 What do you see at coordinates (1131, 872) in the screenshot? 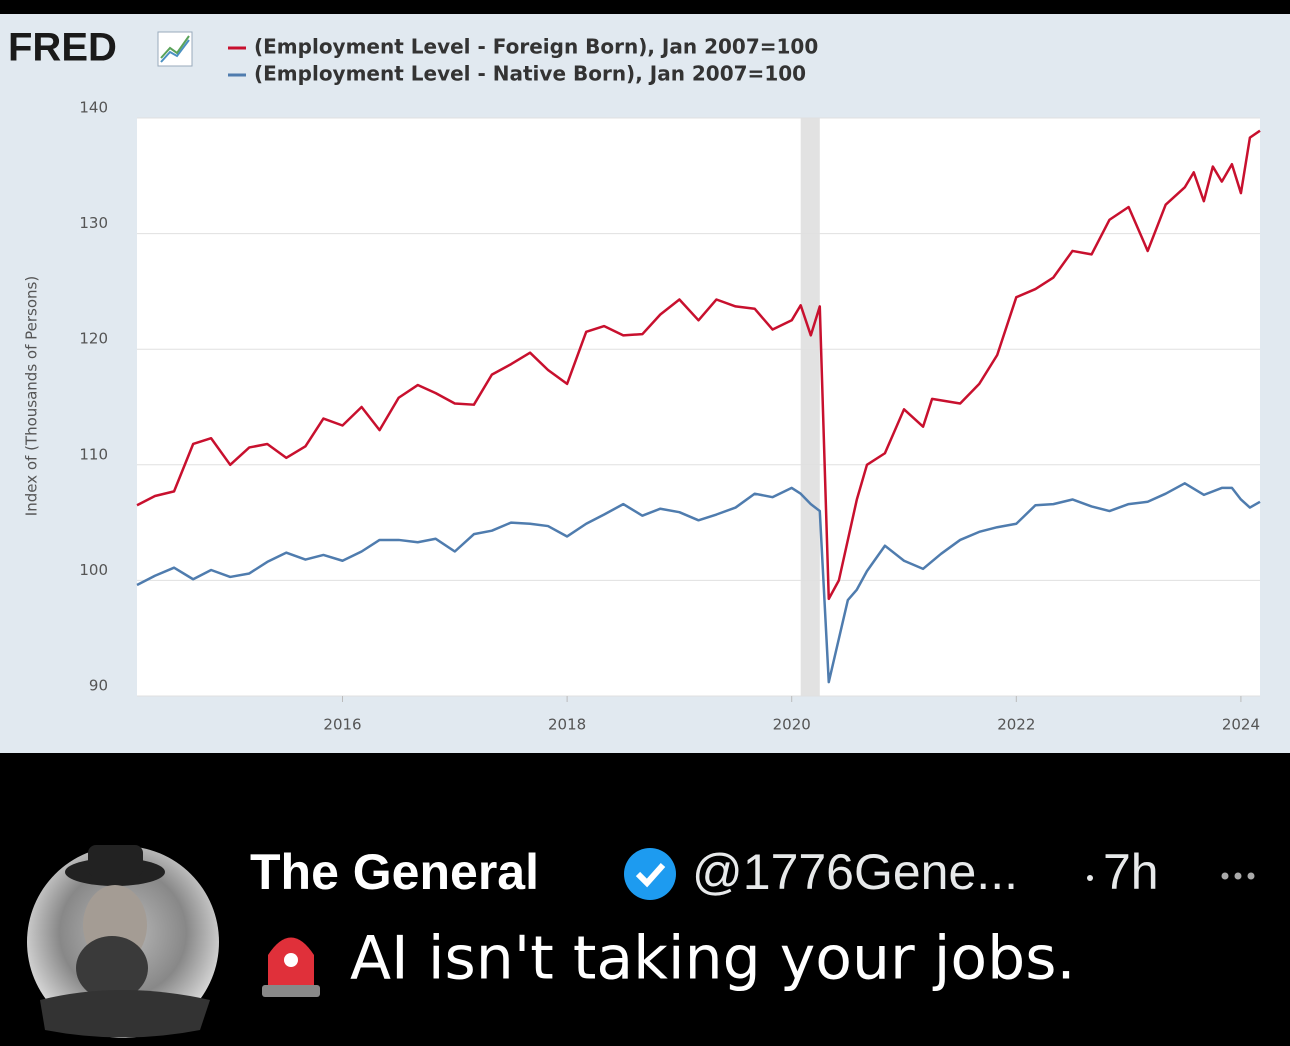
I see `timestamp: 7h` at bounding box center [1131, 872].